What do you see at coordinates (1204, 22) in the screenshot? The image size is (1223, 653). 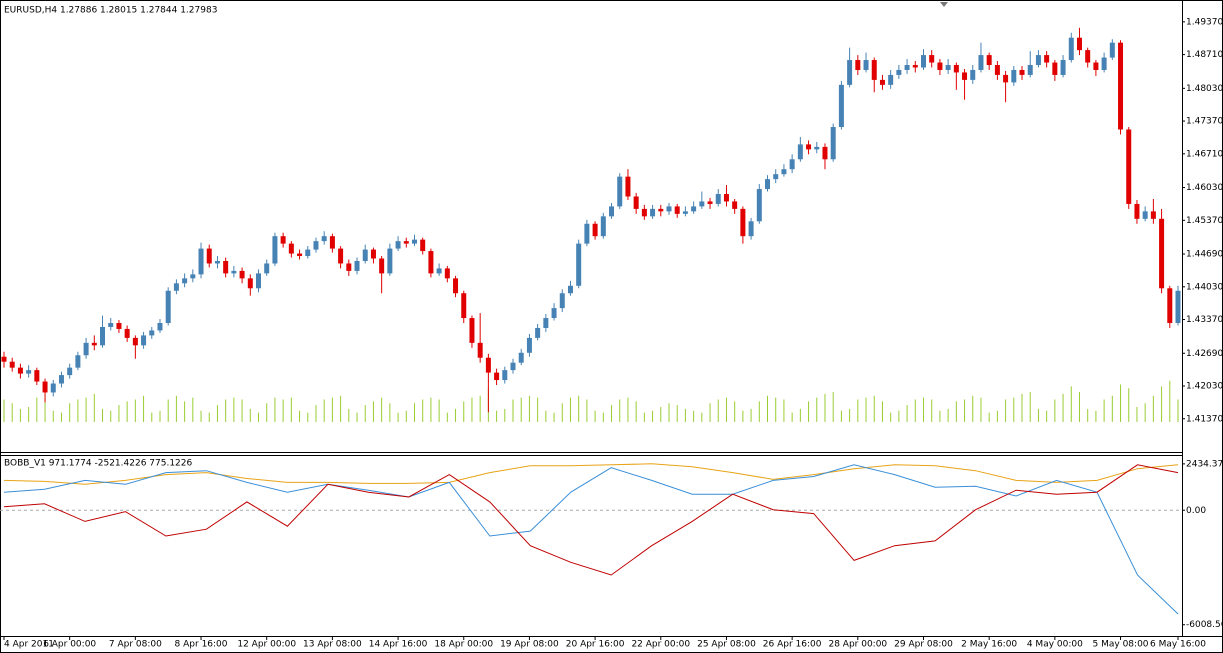 I see `y-tick-label: 1.49370` at bounding box center [1204, 22].